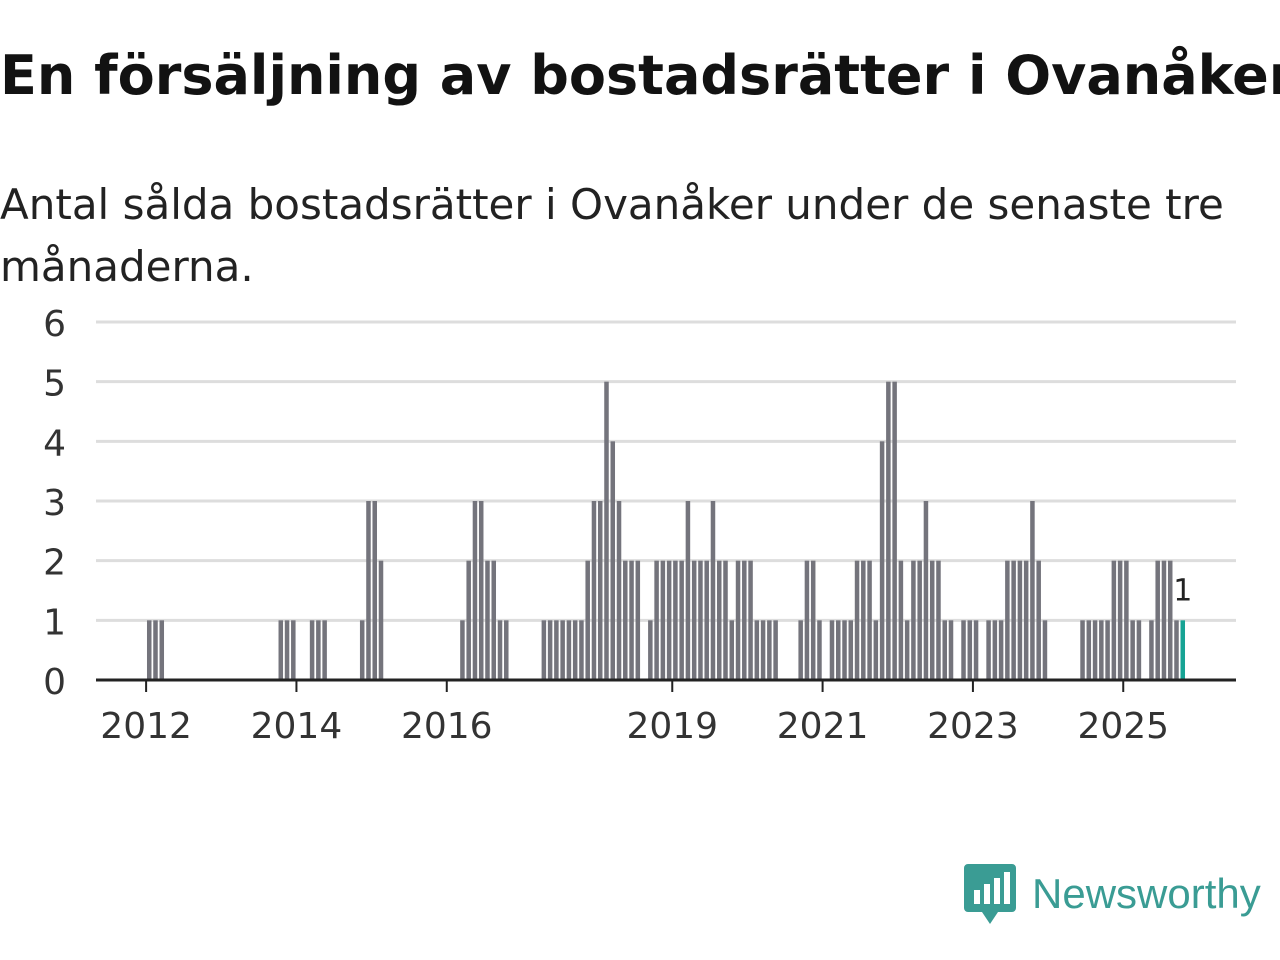  Describe the element at coordinates (54, 682) in the screenshot. I see `y-tick-label: 0` at that location.